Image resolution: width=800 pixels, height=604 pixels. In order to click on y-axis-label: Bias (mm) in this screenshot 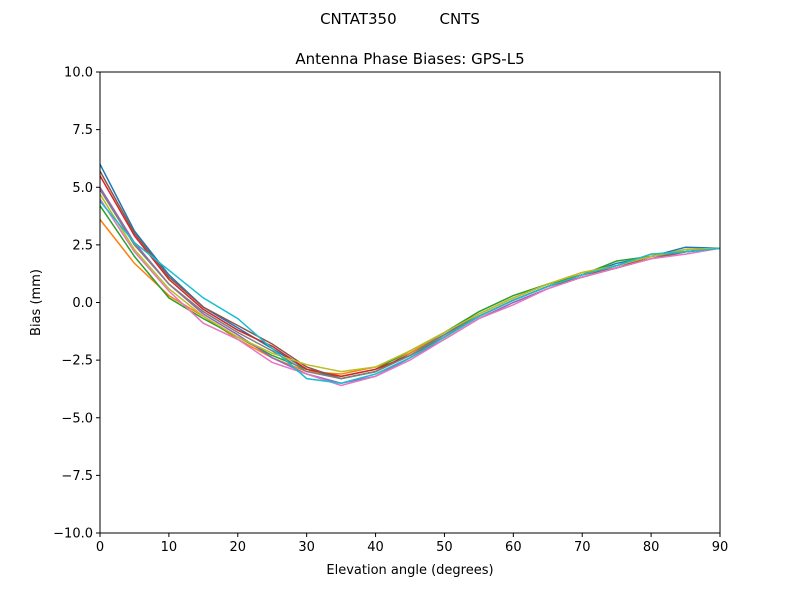, I will do `click(36, 302)`.